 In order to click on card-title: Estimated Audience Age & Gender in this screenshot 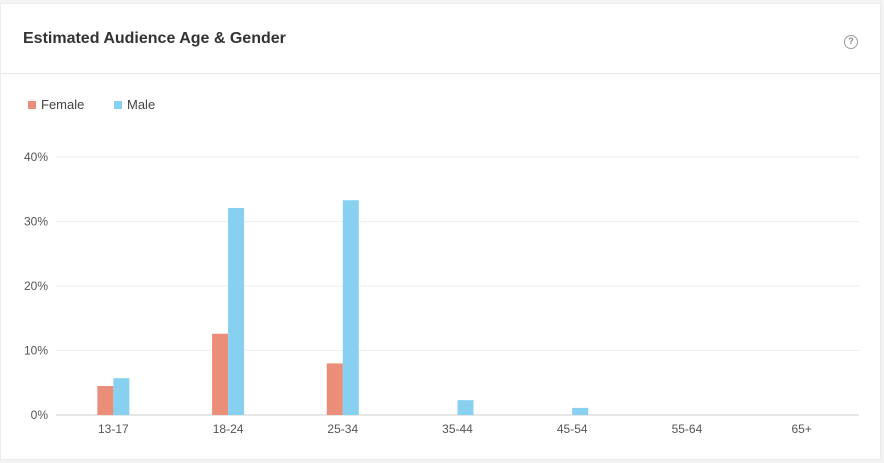, I will do `click(154, 38)`.